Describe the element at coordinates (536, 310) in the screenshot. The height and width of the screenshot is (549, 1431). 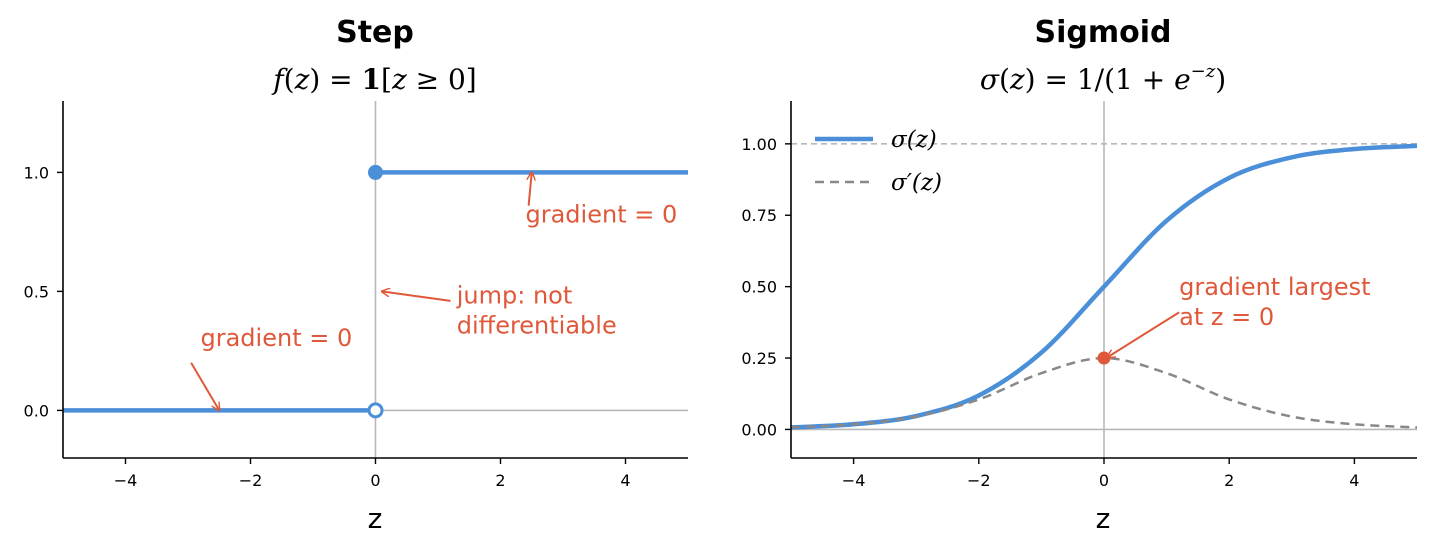
I see `step-annotation-text-1: jump: not differentiable` at that location.